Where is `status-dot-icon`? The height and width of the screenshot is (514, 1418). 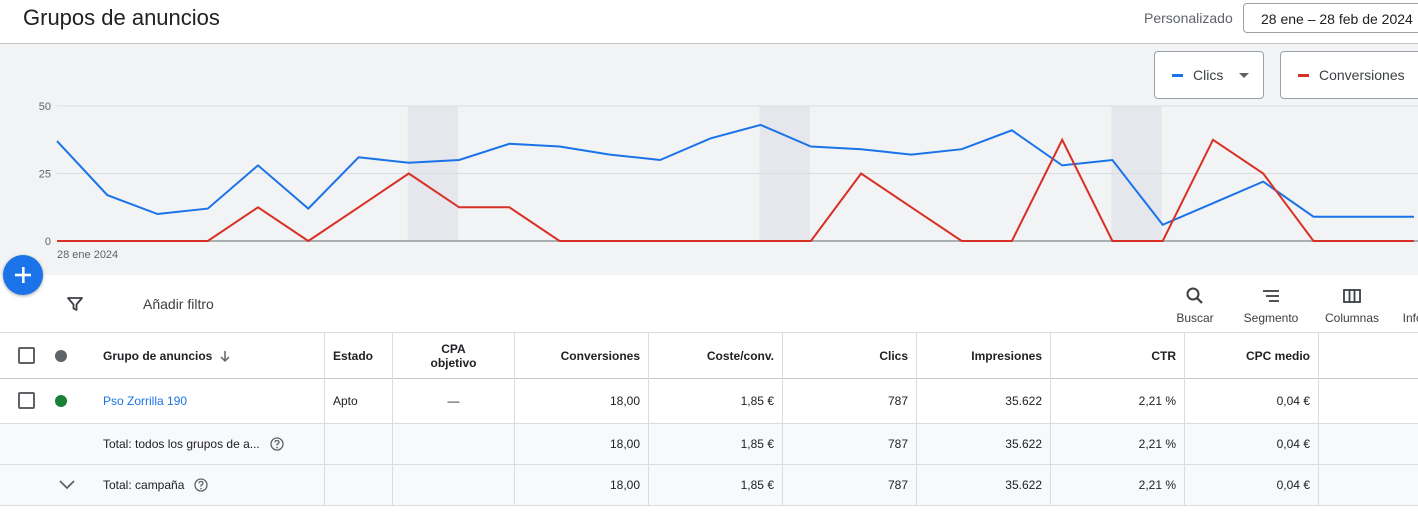
status-dot-icon is located at coordinates (61, 355).